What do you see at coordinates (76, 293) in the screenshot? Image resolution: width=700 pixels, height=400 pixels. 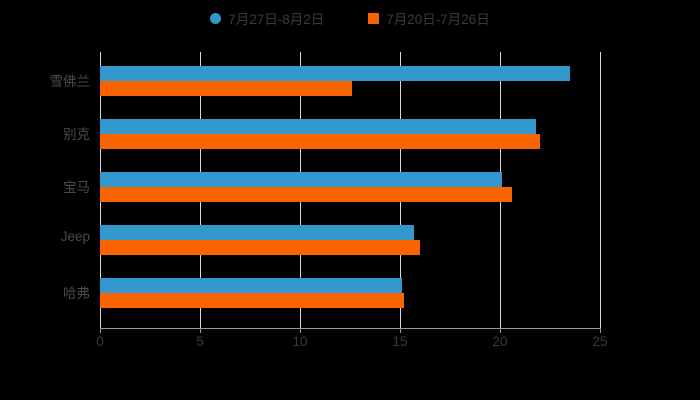 I see `category-label-4: 哈弗` at bounding box center [76, 293].